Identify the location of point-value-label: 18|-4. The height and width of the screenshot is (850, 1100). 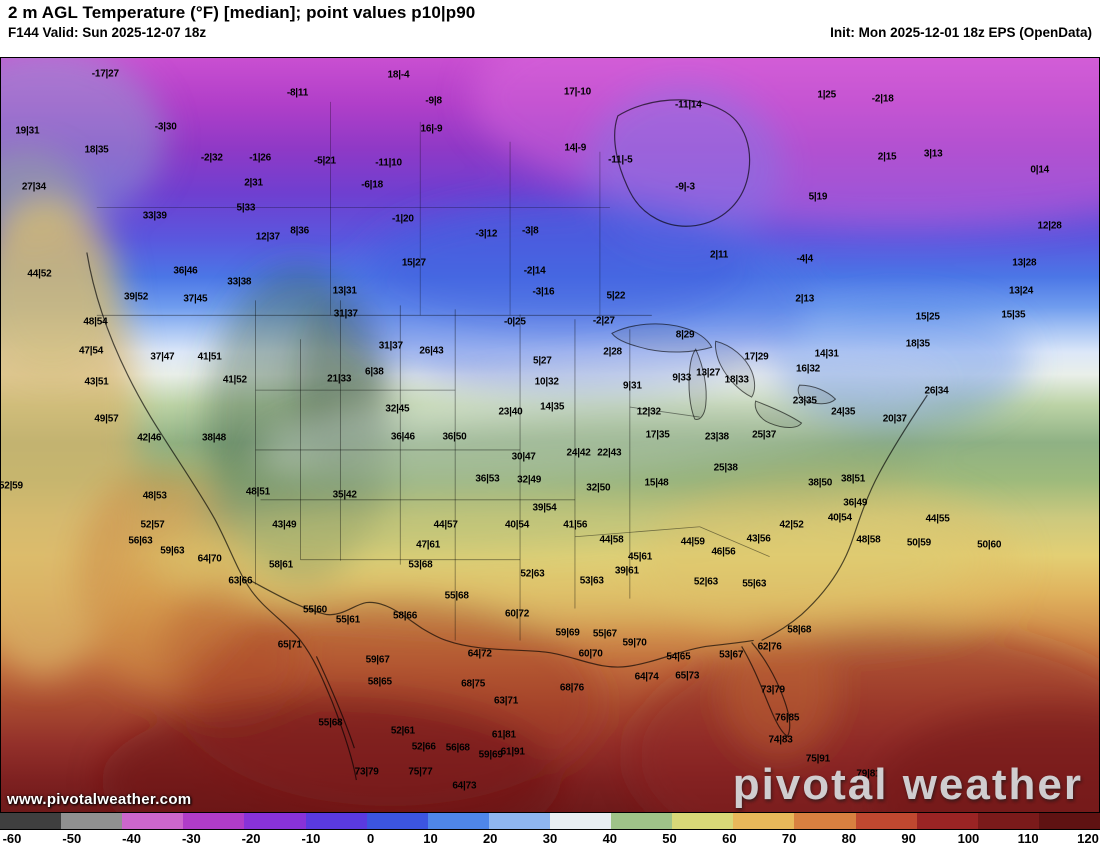
(398, 75).